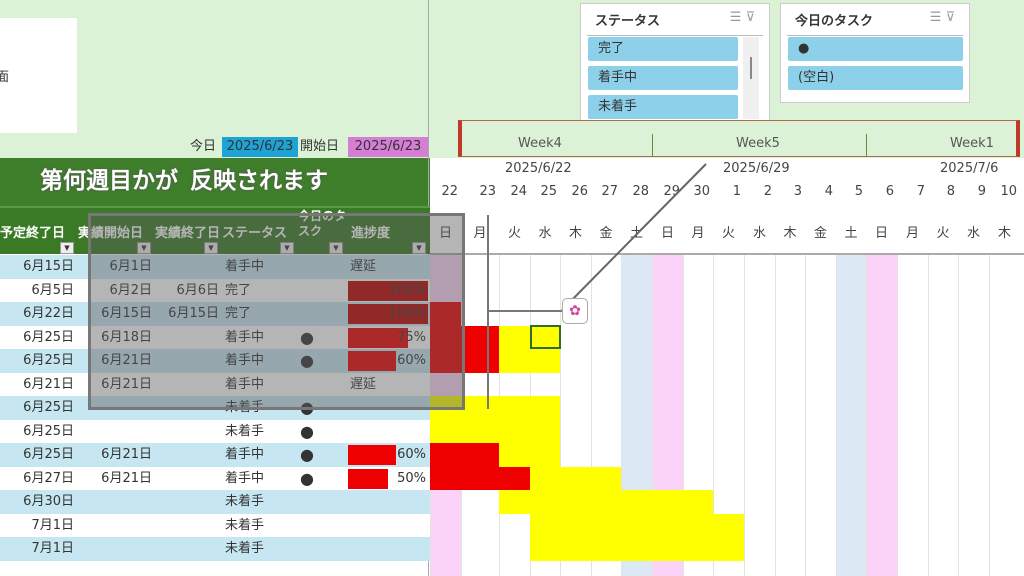 The image size is (1024, 576). I want to click on actual-start-cell: 6月18日, so click(126, 337).